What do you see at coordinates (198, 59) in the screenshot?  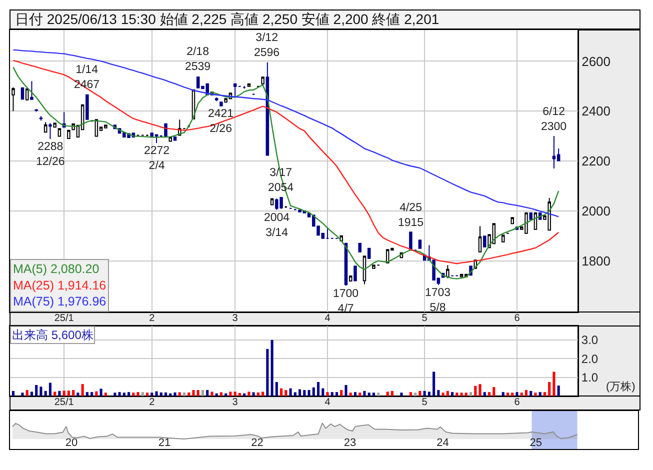 I see `annotation: 2/18 2539` at bounding box center [198, 59].